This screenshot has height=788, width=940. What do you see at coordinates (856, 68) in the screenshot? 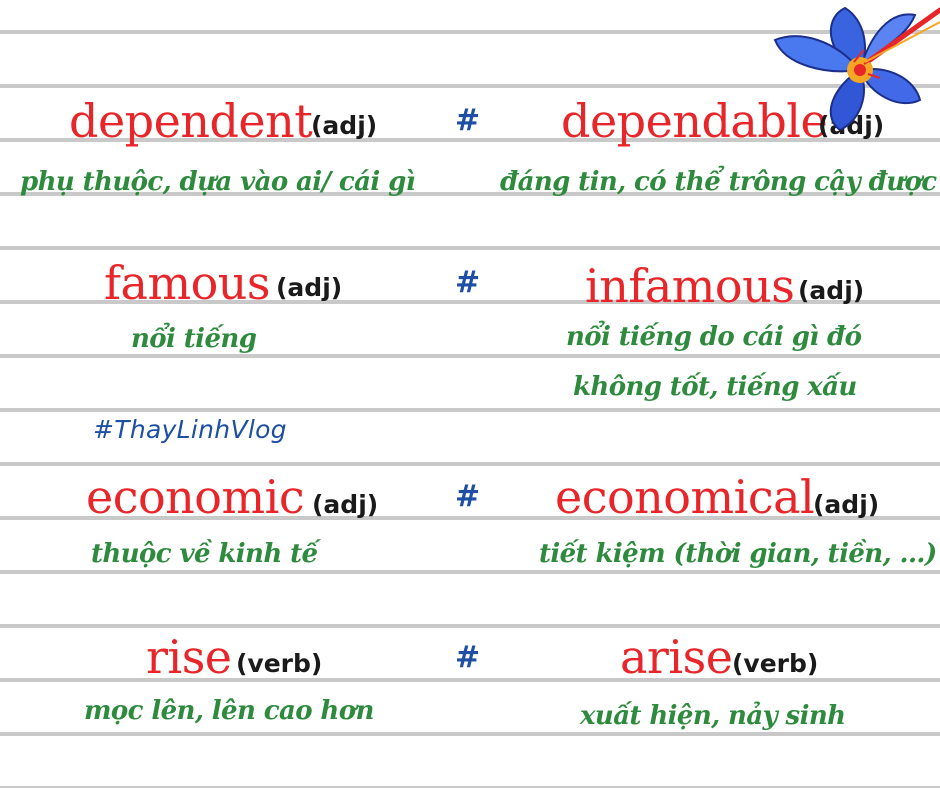
I see `flower-icon` at bounding box center [856, 68].